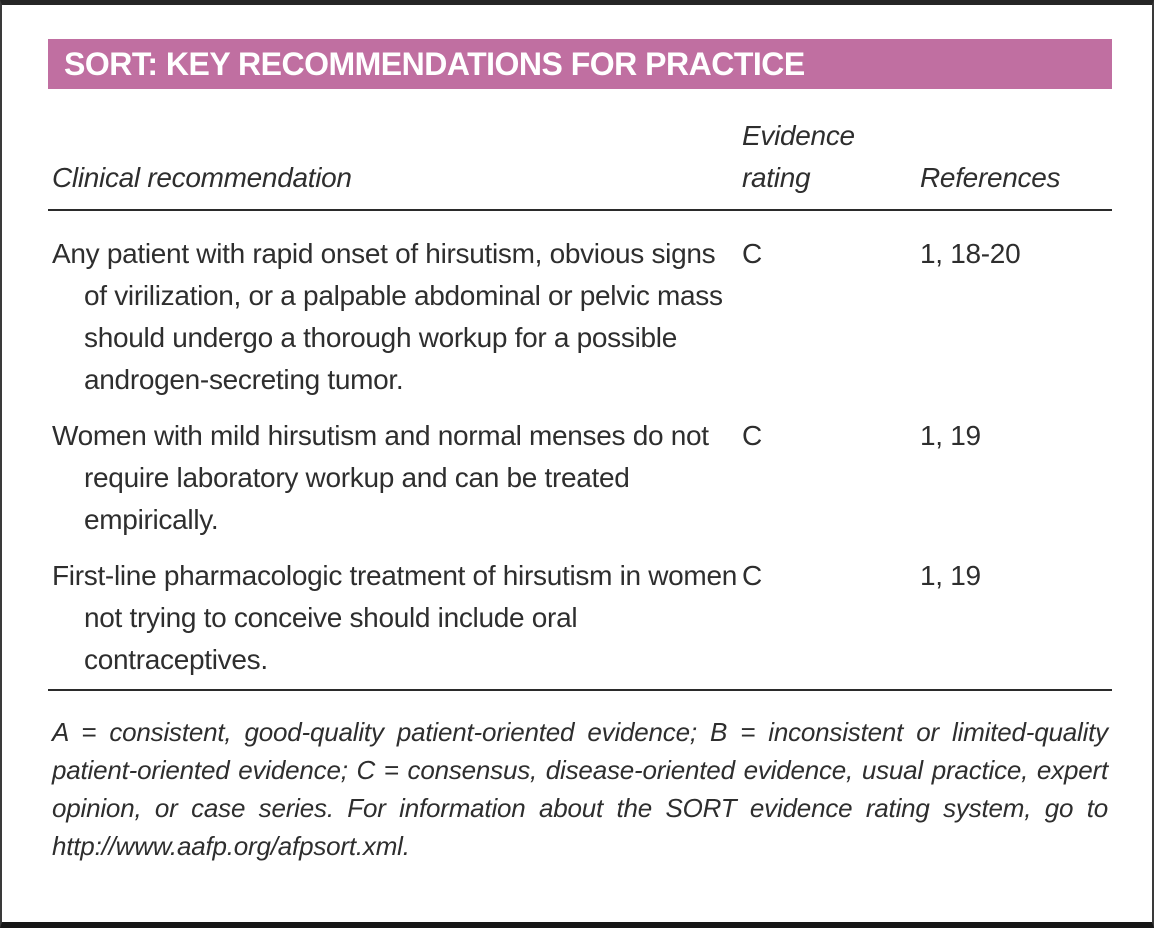  What do you see at coordinates (580, 210) in the screenshot?
I see `header-rule` at bounding box center [580, 210].